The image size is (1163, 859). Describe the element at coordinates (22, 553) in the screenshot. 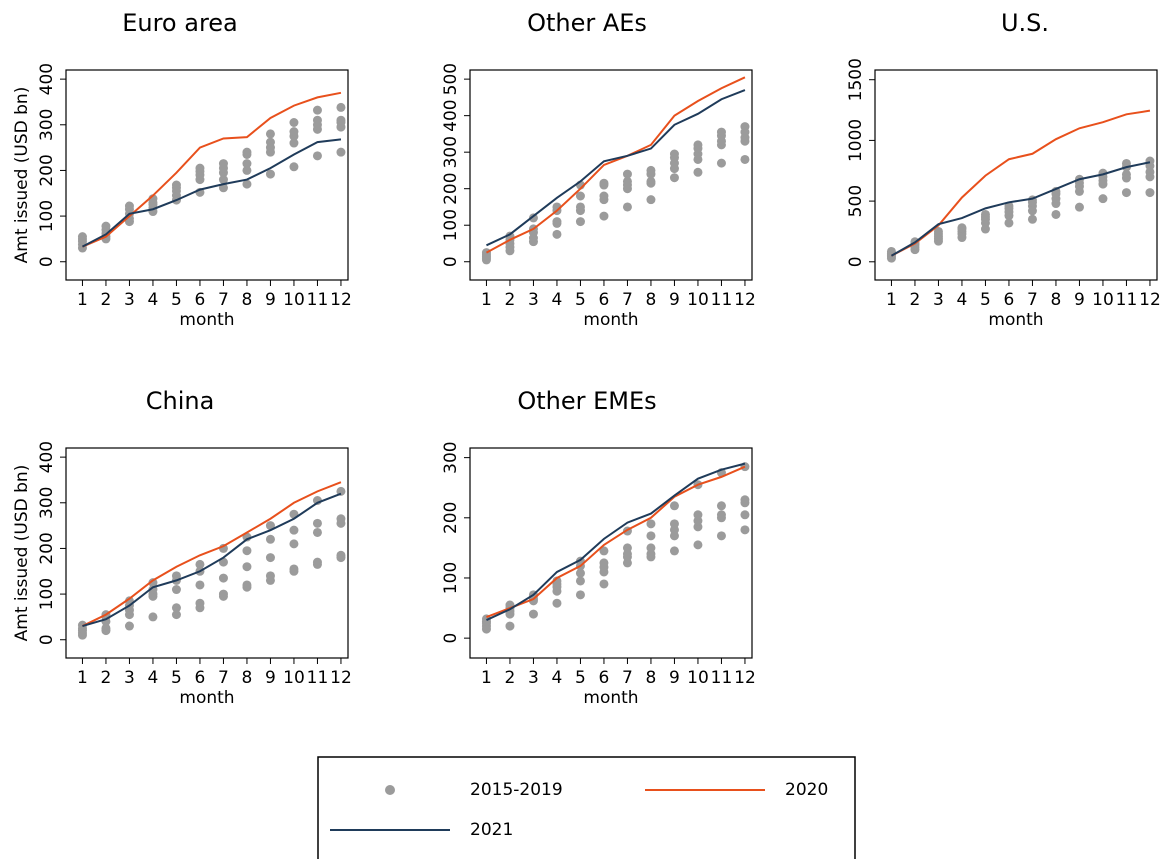

I see `y-axis-label: Amt issued (USD bn)` at that location.